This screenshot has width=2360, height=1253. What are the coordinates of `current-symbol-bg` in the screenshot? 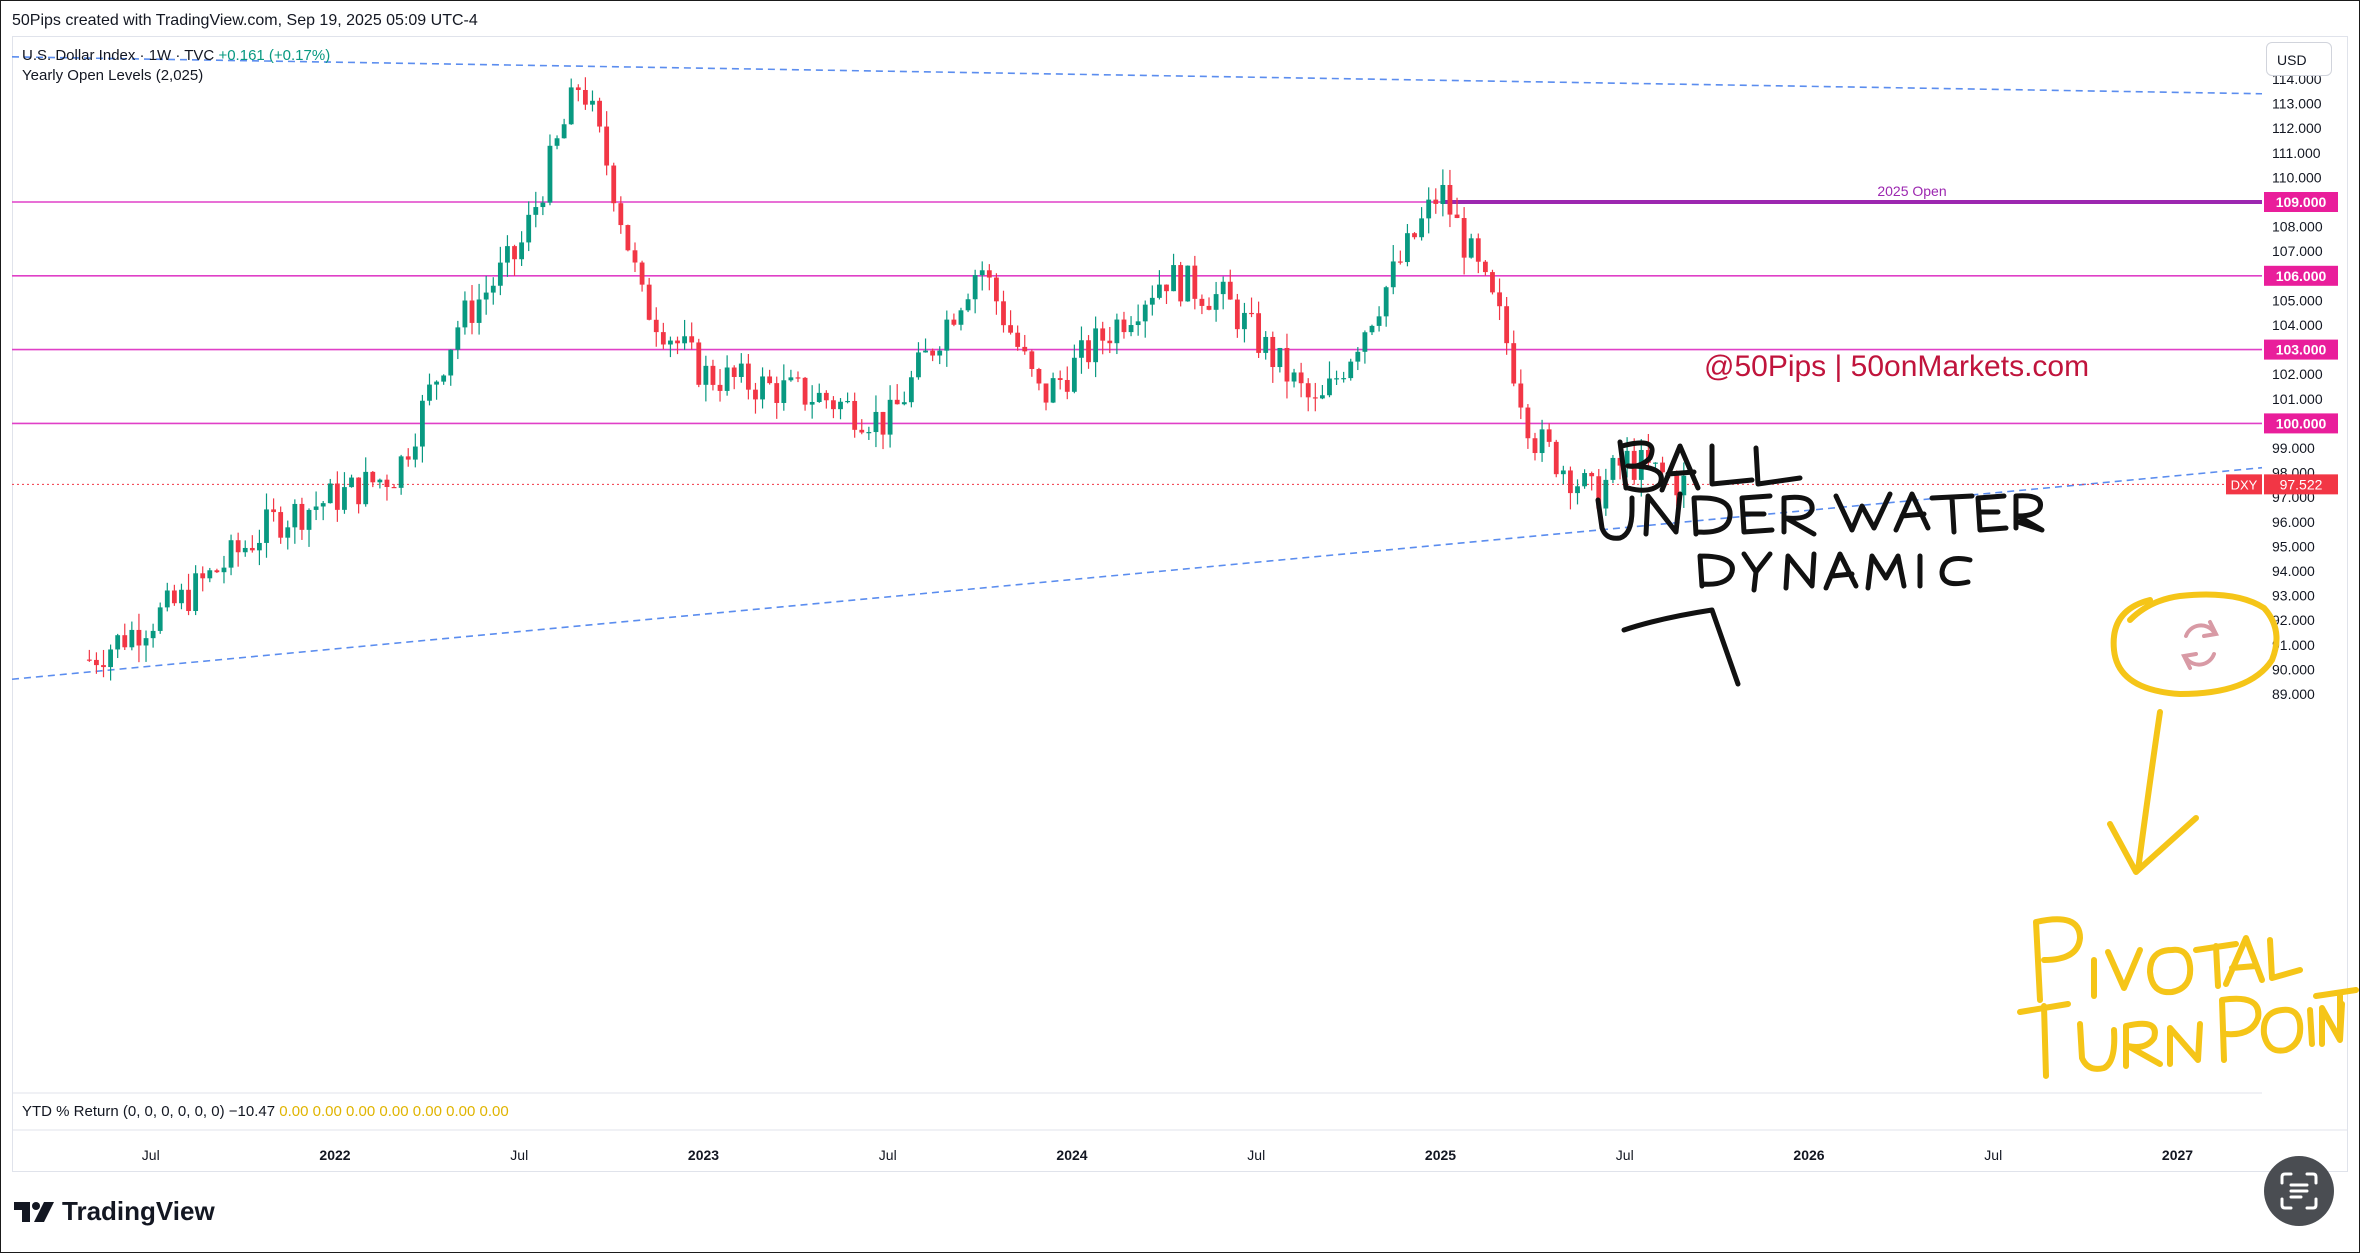 It's located at (2244, 484).